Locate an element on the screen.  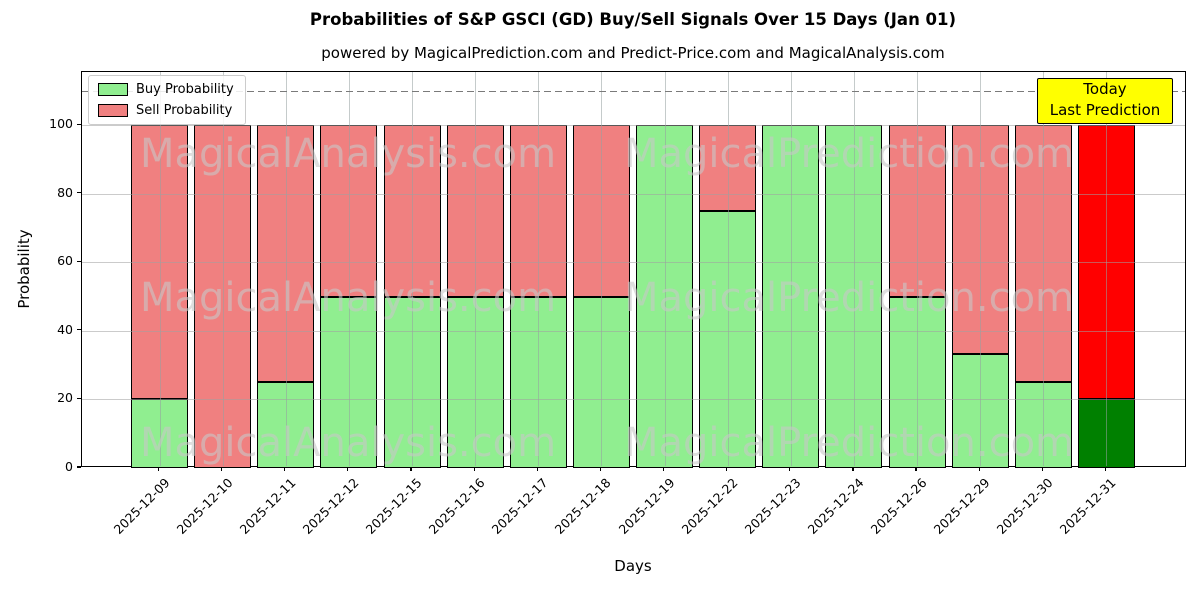
x-axis-label: Days is located at coordinates (633, 566).